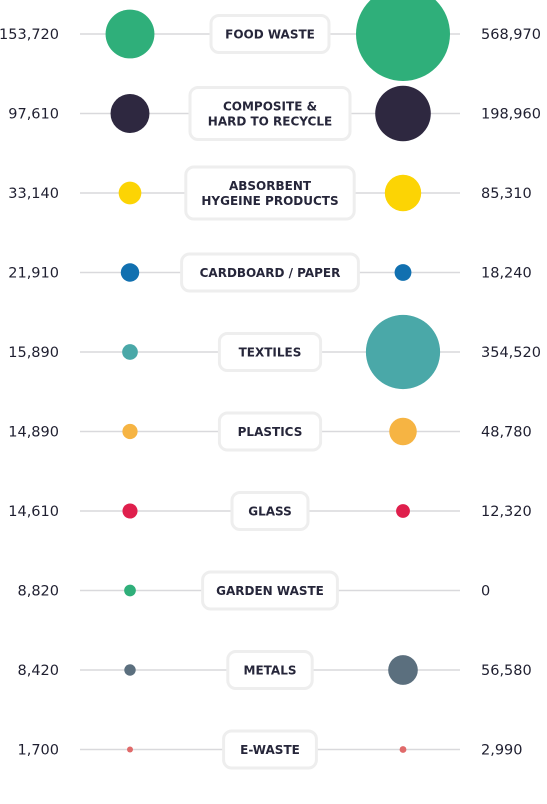 The width and height of the screenshot is (547, 804). I want to click on right-value-label: 85,310, so click(506, 194).